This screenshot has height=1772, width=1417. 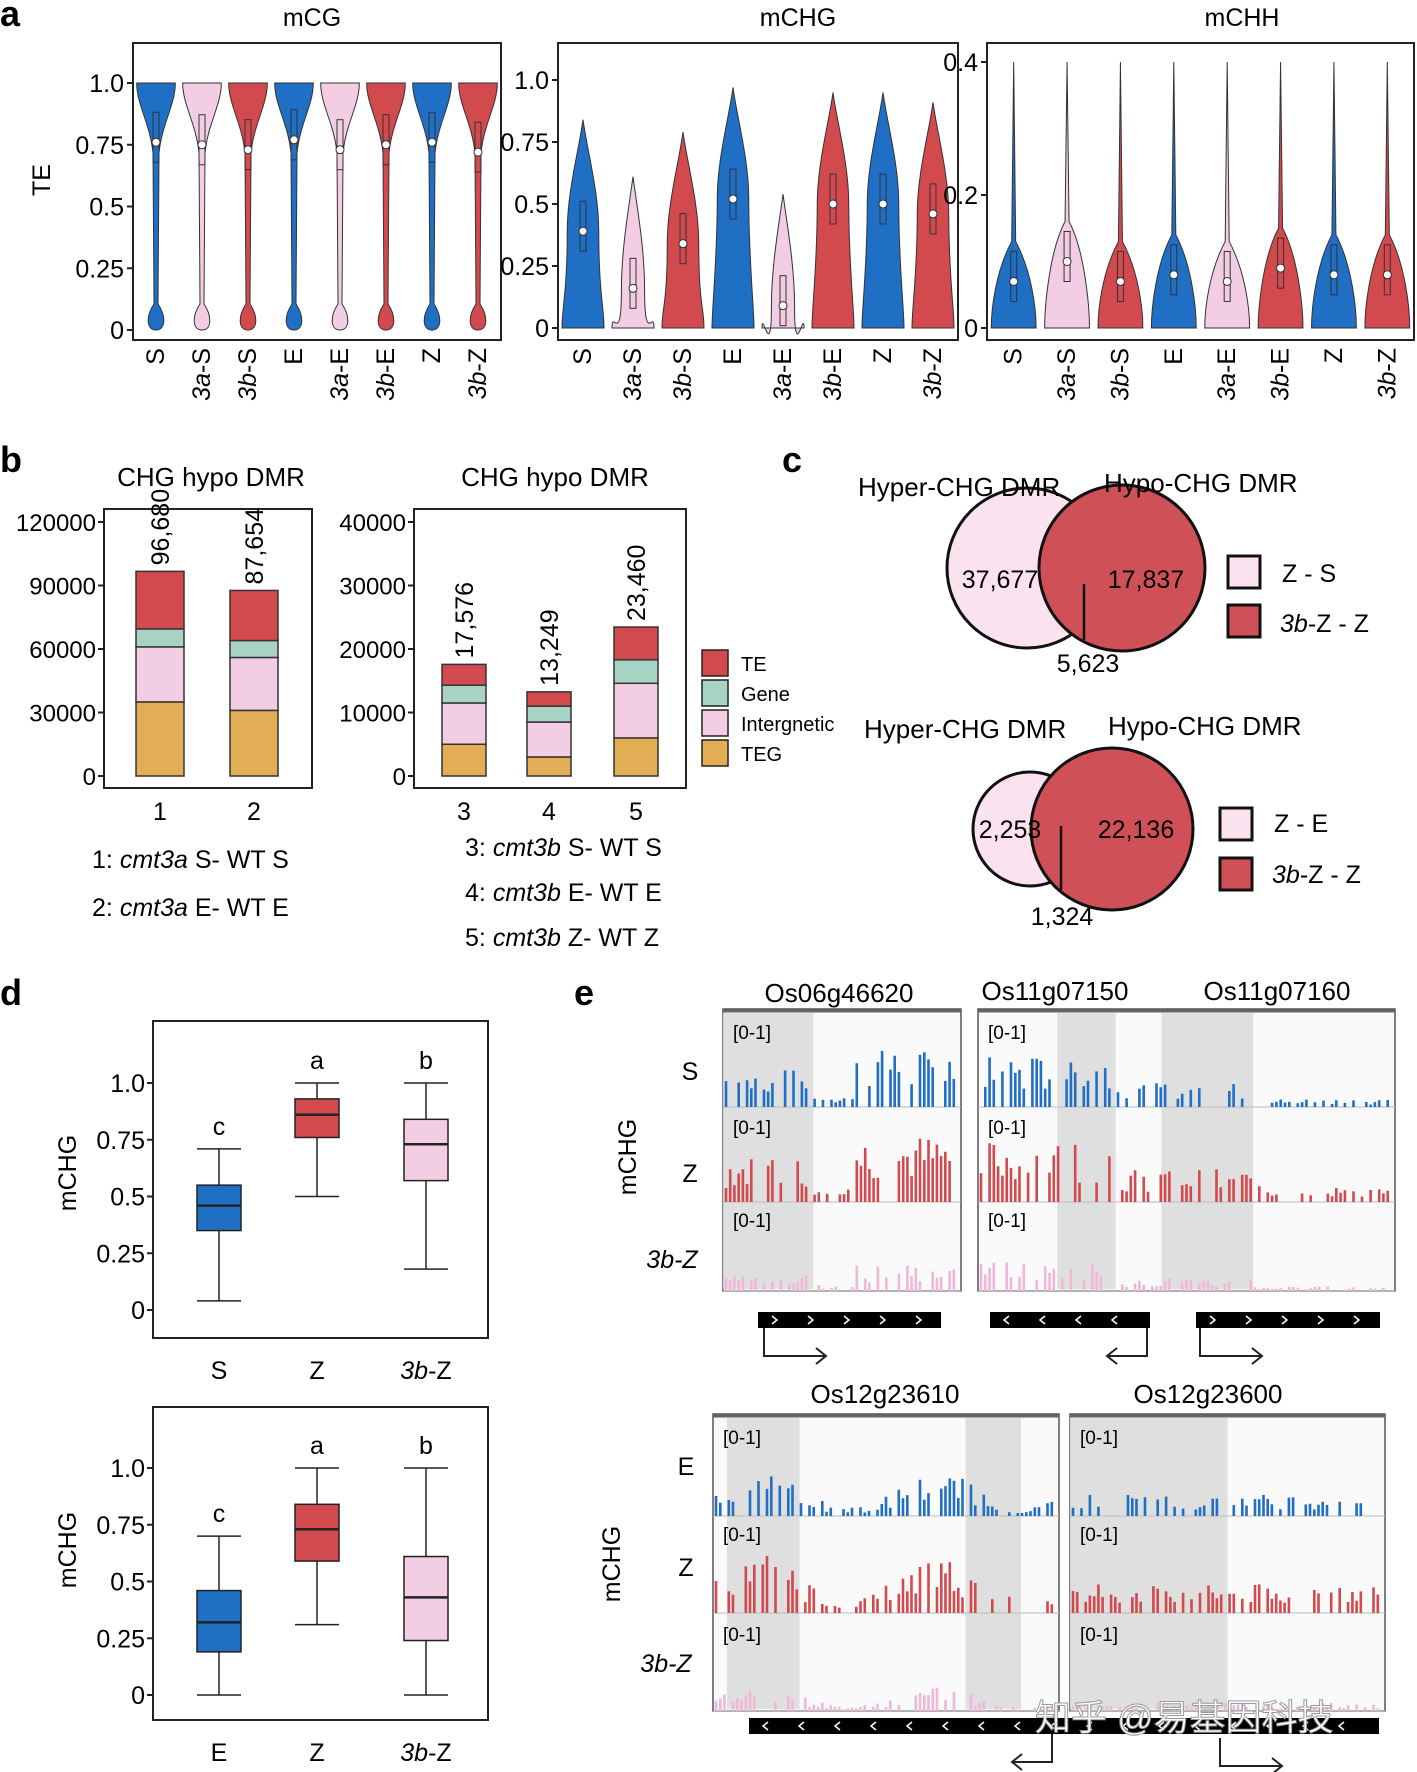 I want to click on a-category-label: S, so click(x=583, y=356).